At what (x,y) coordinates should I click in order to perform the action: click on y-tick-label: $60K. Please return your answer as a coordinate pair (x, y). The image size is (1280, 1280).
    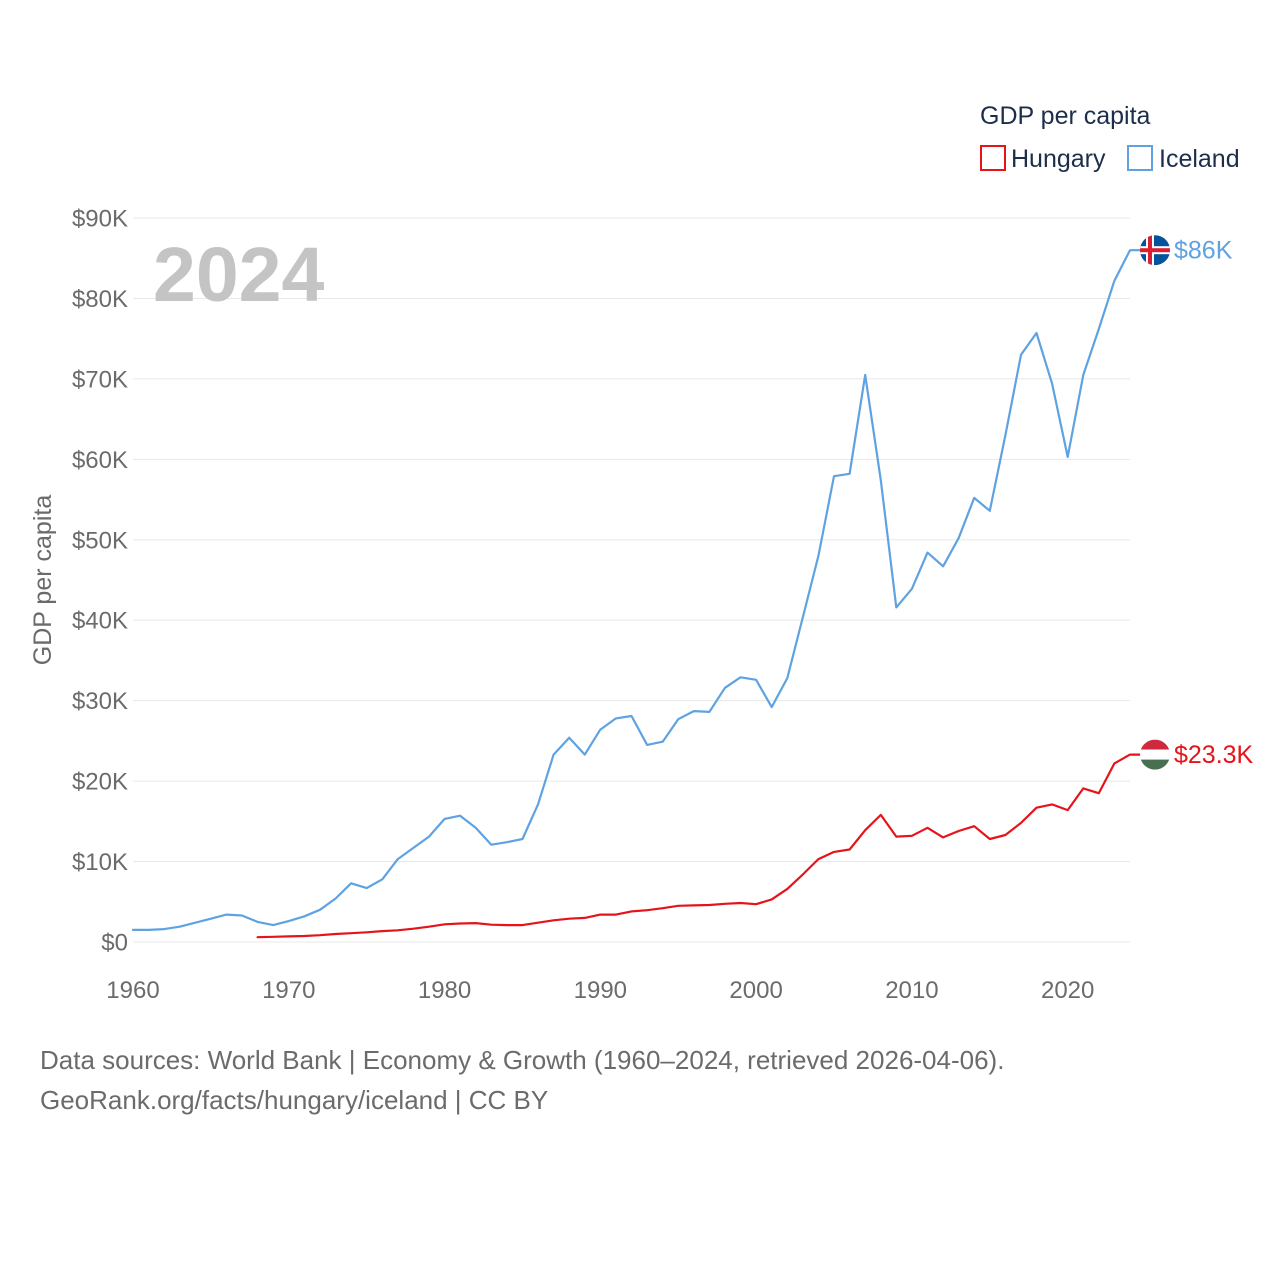
    Looking at the image, I should click on (100, 460).